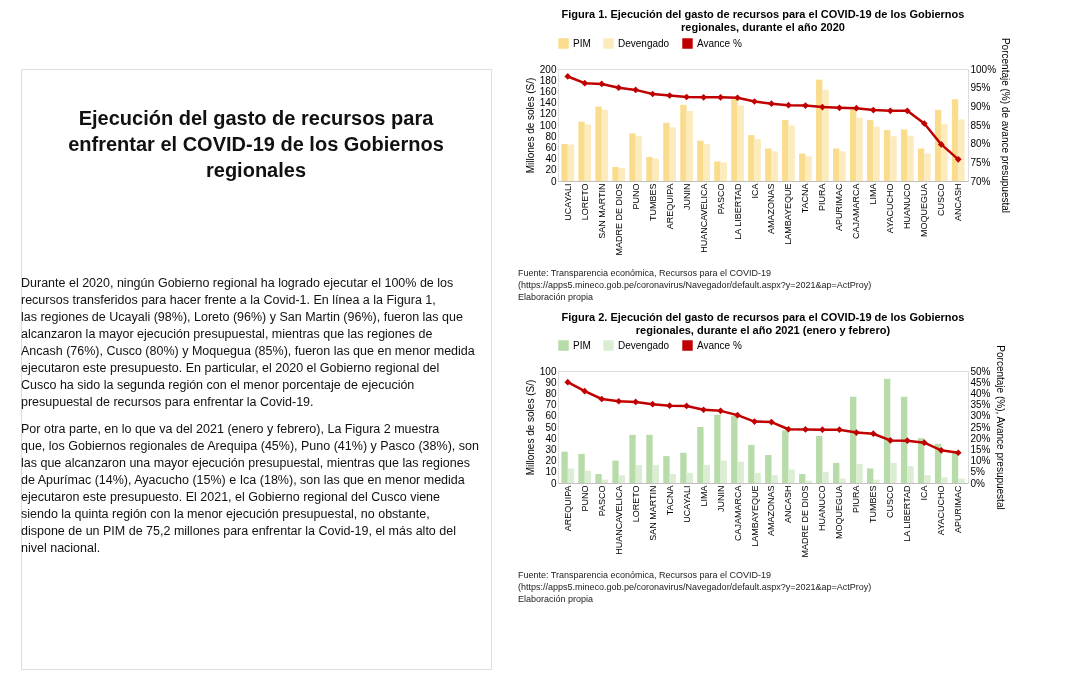 Image resolution: width=1080 pixels, height=675 pixels. Describe the element at coordinates (644, 43) in the screenshot. I see `legend-label: Devengado` at that location.